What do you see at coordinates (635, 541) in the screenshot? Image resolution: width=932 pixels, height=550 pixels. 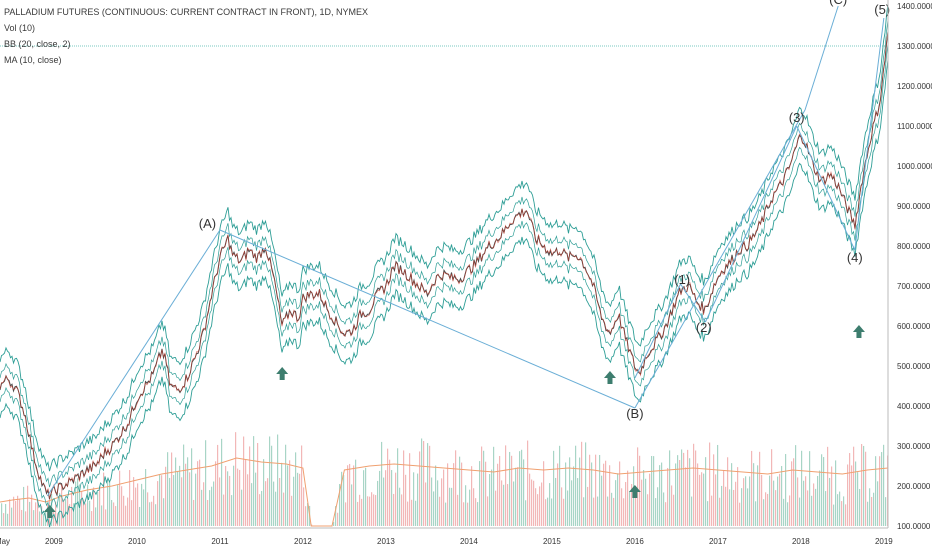 I see `x-tick-label: 2016` at bounding box center [635, 541].